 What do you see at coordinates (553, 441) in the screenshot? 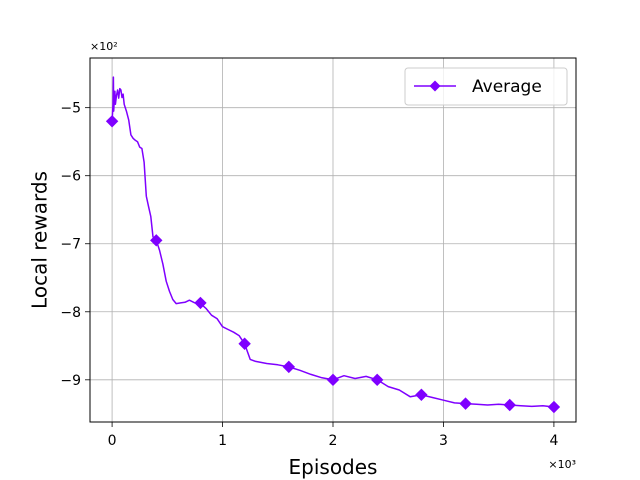
I see `x-tick-label: 4` at bounding box center [553, 441].